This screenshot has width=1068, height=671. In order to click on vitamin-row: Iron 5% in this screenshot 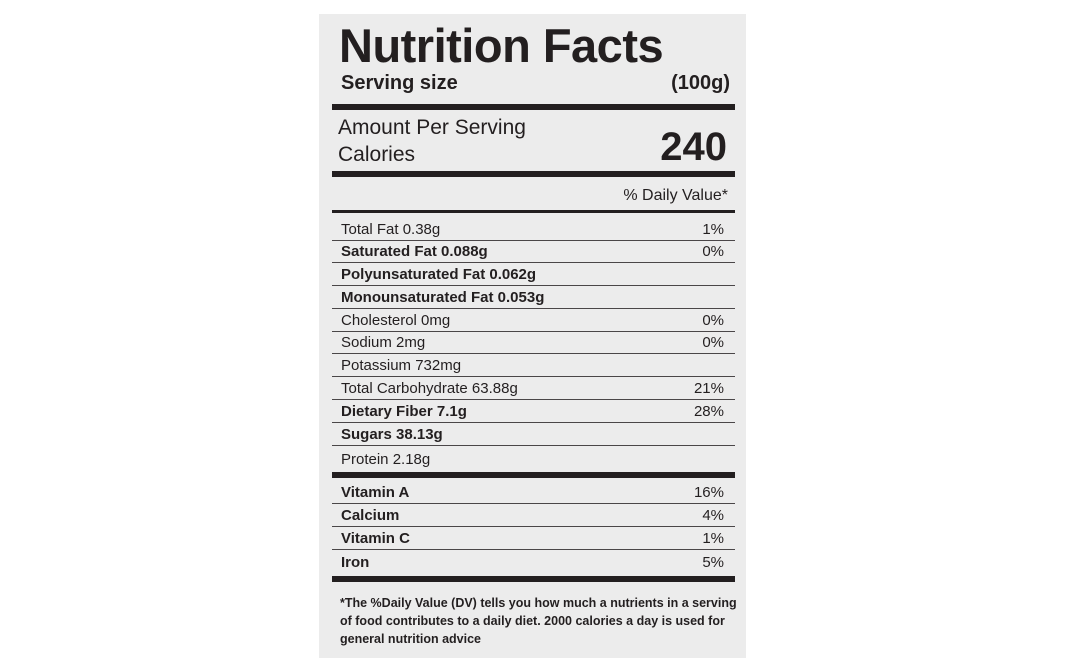, I will do `click(533, 562)`.